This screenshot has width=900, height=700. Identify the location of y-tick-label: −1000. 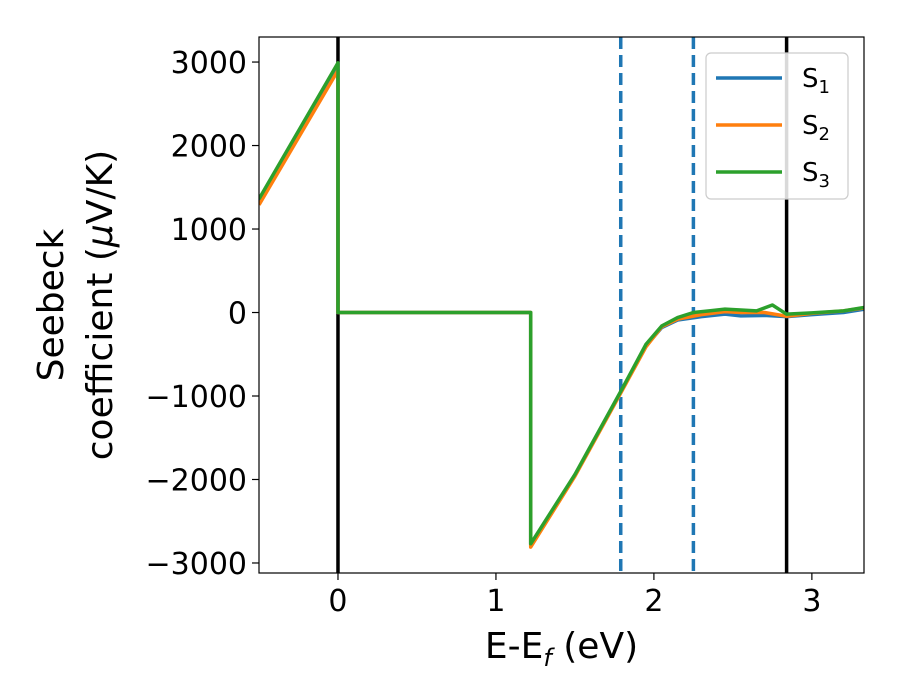
(196, 397).